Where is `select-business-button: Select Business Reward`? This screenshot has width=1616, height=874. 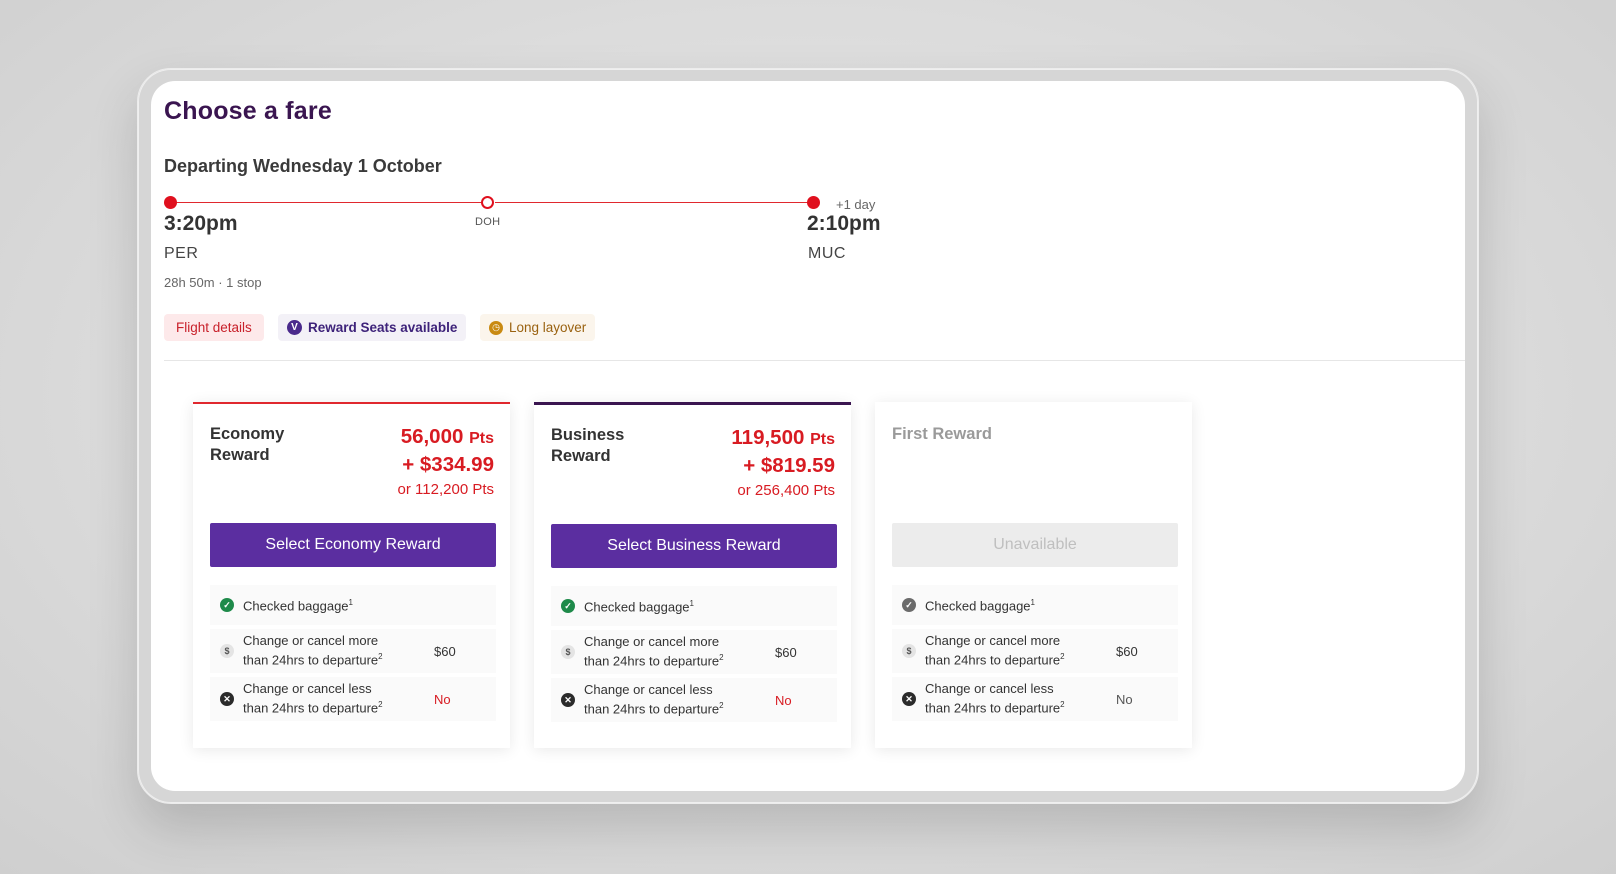 select-business-button: Select Business Reward is located at coordinates (694, 546).